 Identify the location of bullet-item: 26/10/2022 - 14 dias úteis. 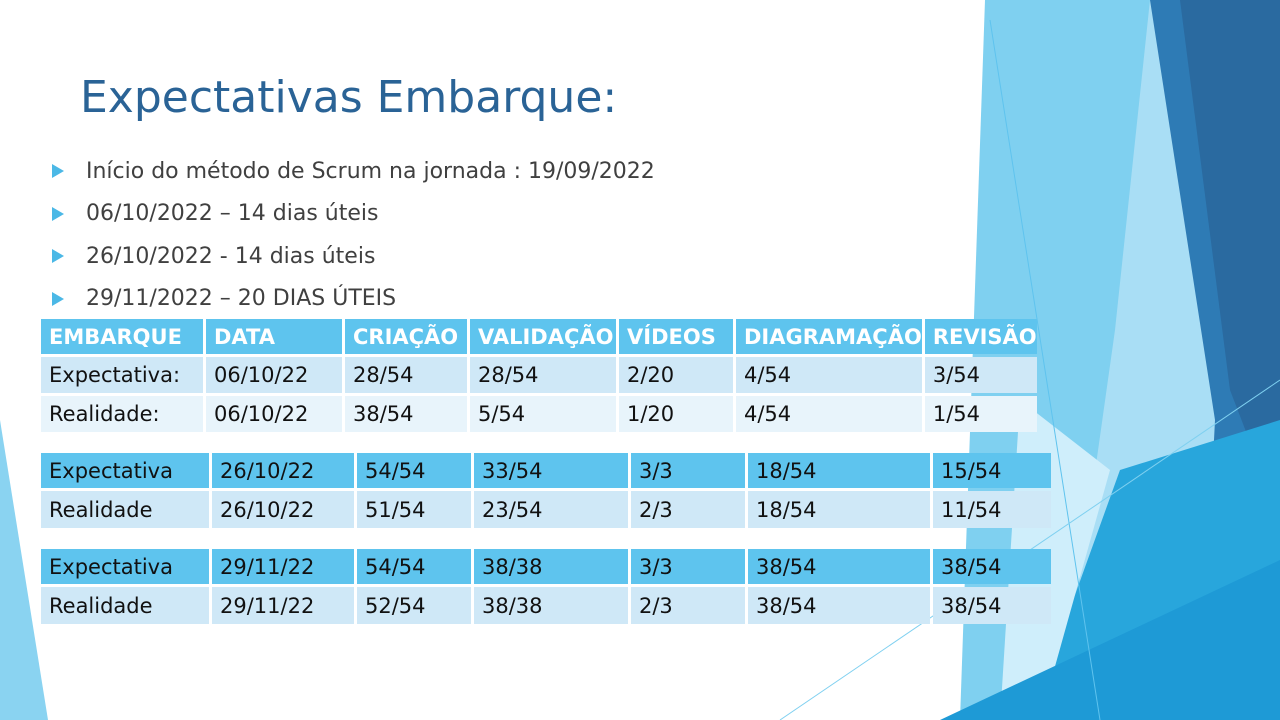
(353, 256).